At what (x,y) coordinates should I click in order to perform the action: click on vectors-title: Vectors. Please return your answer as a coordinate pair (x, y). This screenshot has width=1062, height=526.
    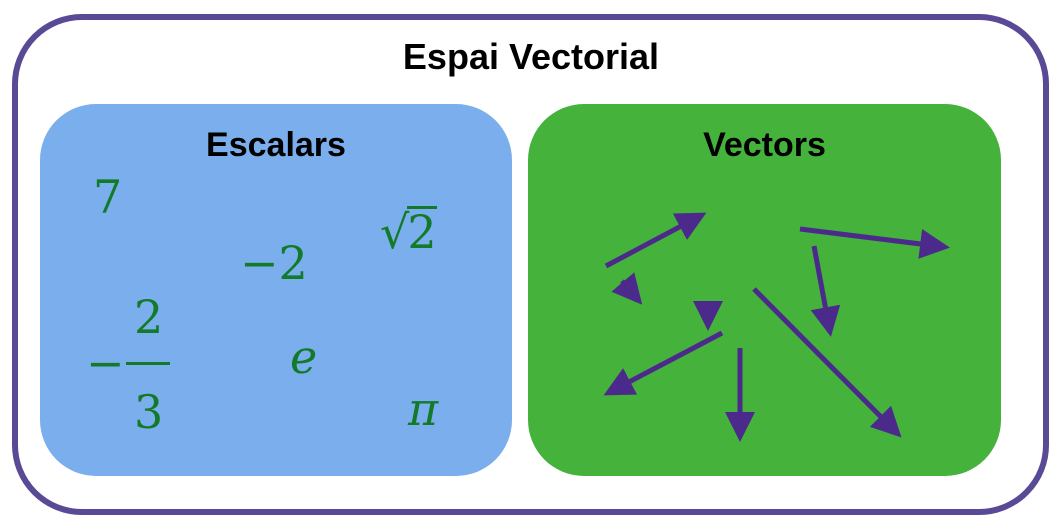
    Looking at the image, I should click on (764, 145).